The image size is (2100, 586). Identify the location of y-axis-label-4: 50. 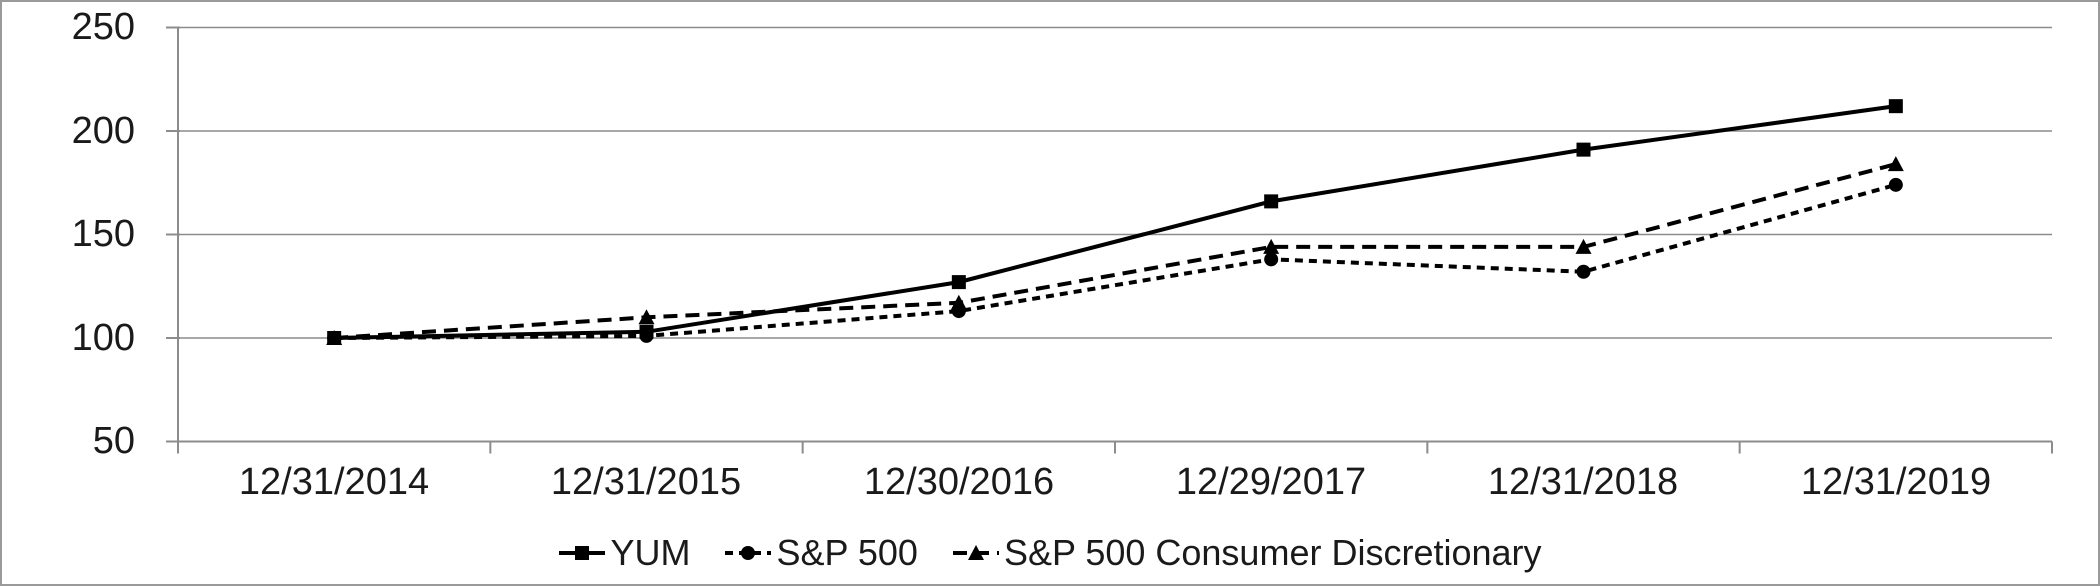
(113, 441).